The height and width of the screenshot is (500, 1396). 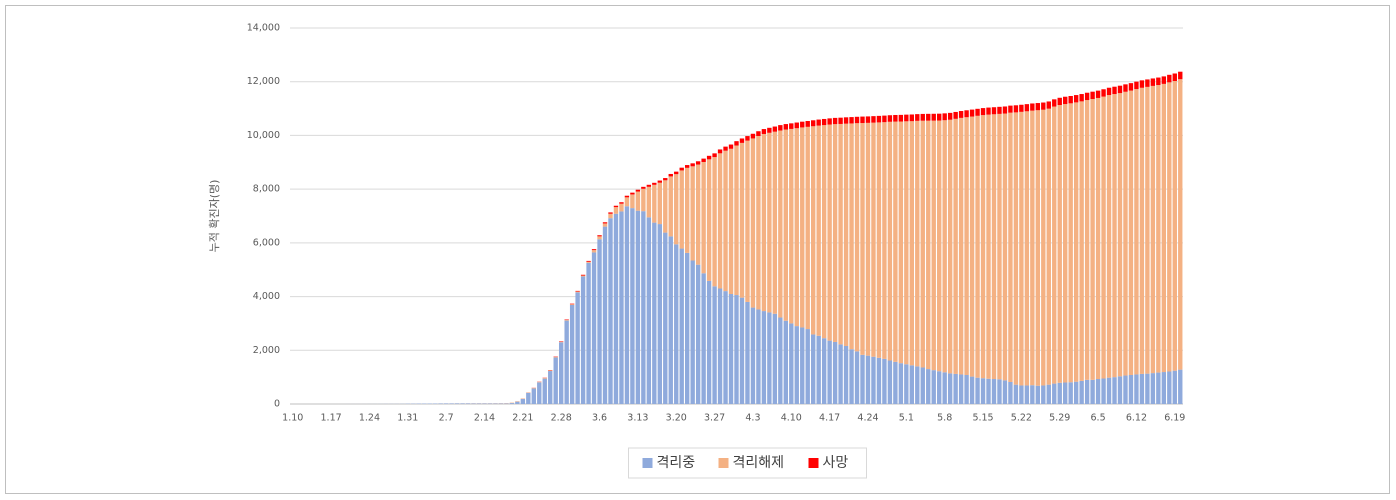 I want to click on legend-swatch, so click(x=647, y=463).